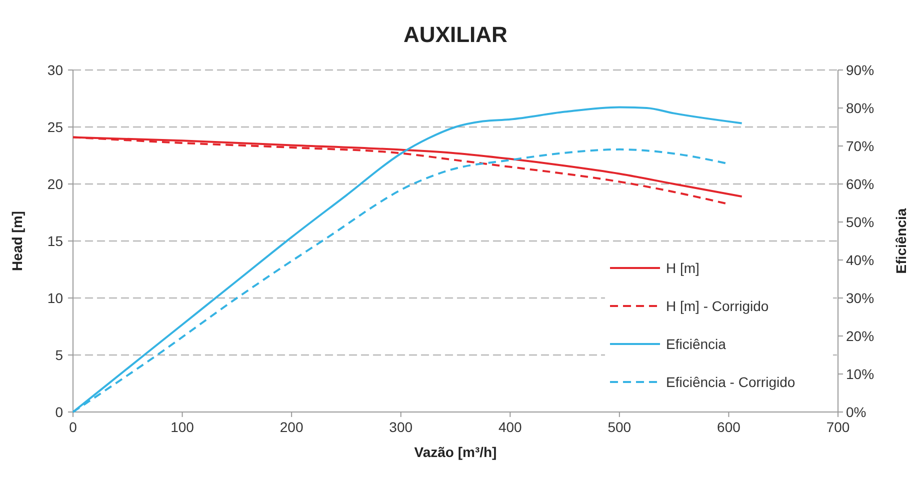 This screenshot has height=477, width=914. What do you see at coordinates (856, 412) in the screenshot?
I see `y2-tick-label: 0%` at bounding box center [856, 412].